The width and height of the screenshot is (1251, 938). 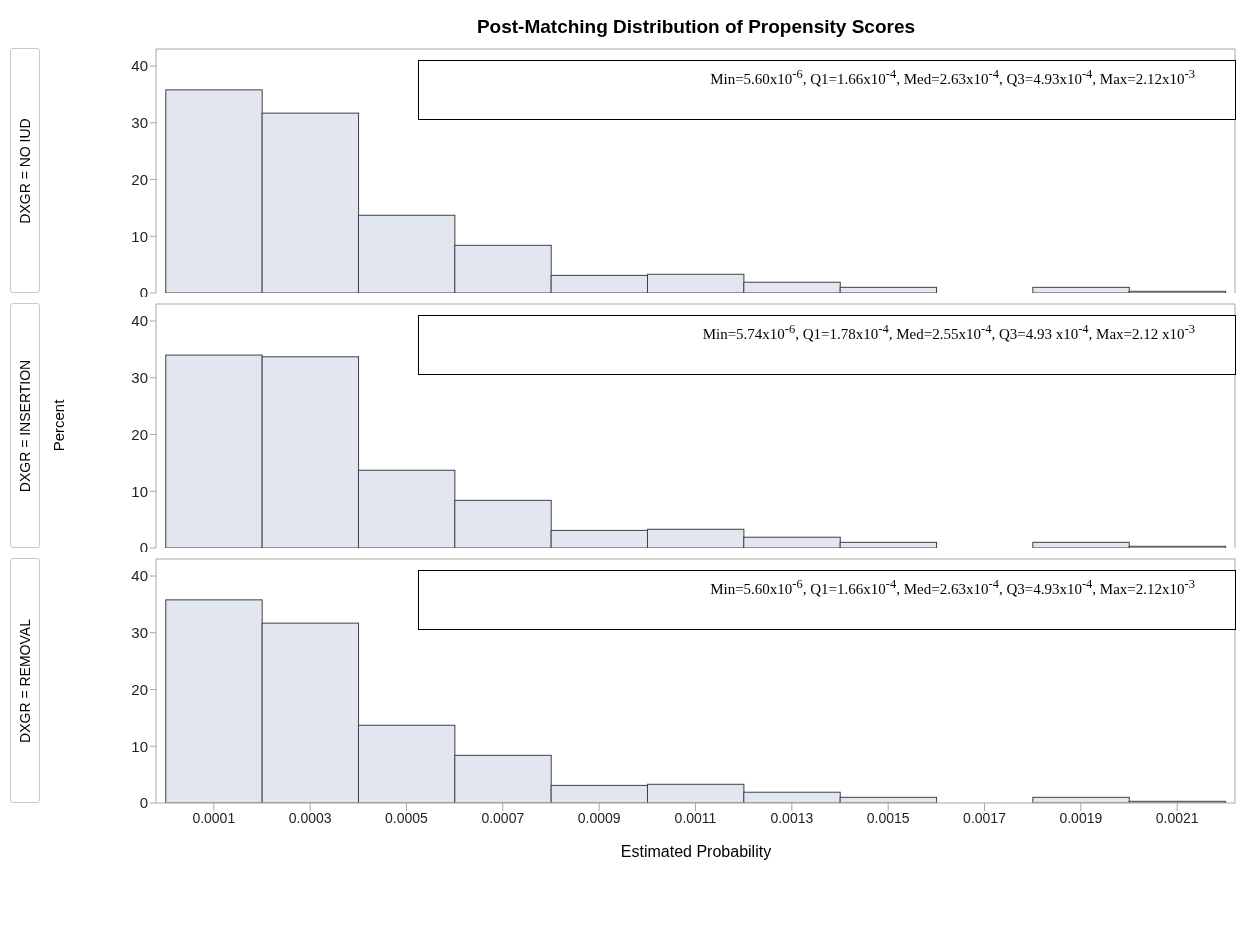 What do you see at coordinates (59, 425) in the screenshot?
I see `text: Percent` at bounding box center [59, 425].